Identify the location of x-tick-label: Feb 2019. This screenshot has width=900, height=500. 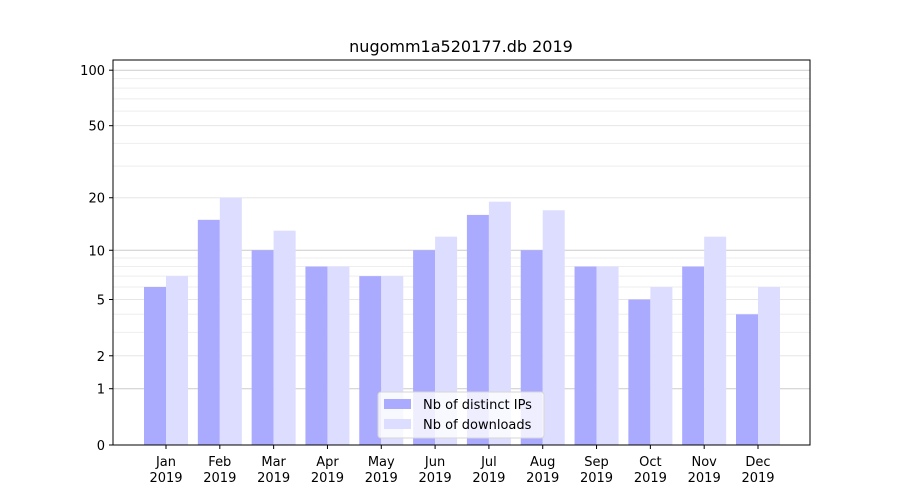
(219, 470).